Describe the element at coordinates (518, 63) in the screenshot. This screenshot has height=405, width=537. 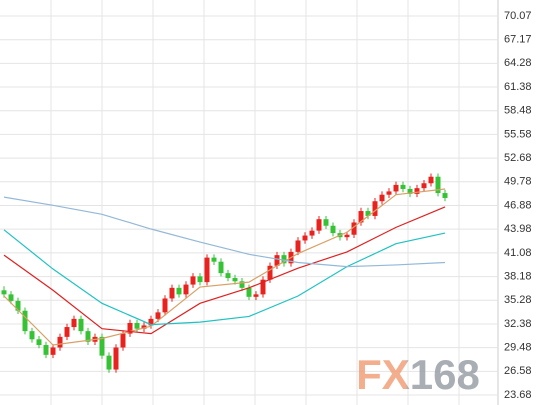
I see `y-tick-label: 64.28` at that location.